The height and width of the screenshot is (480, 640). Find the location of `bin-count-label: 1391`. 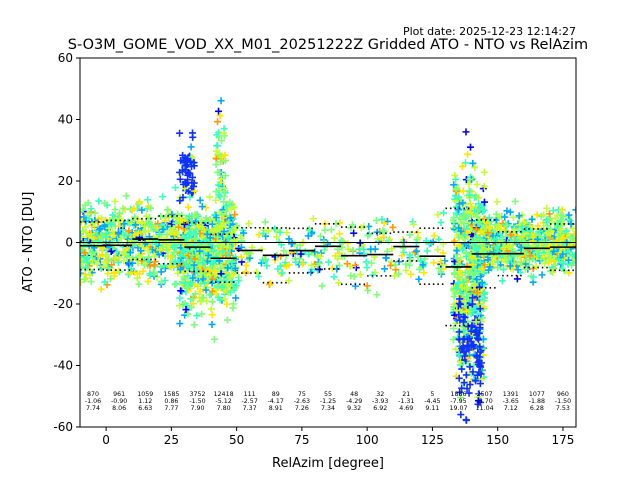

bin-count-label: 1391 is located at coordinates (511, 394).